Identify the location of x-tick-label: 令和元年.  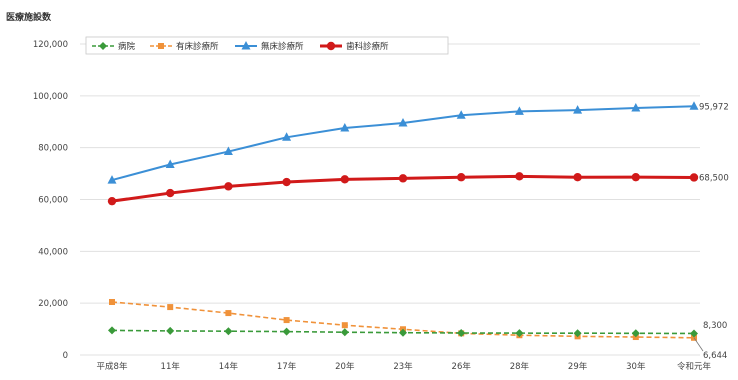
(694, 366).